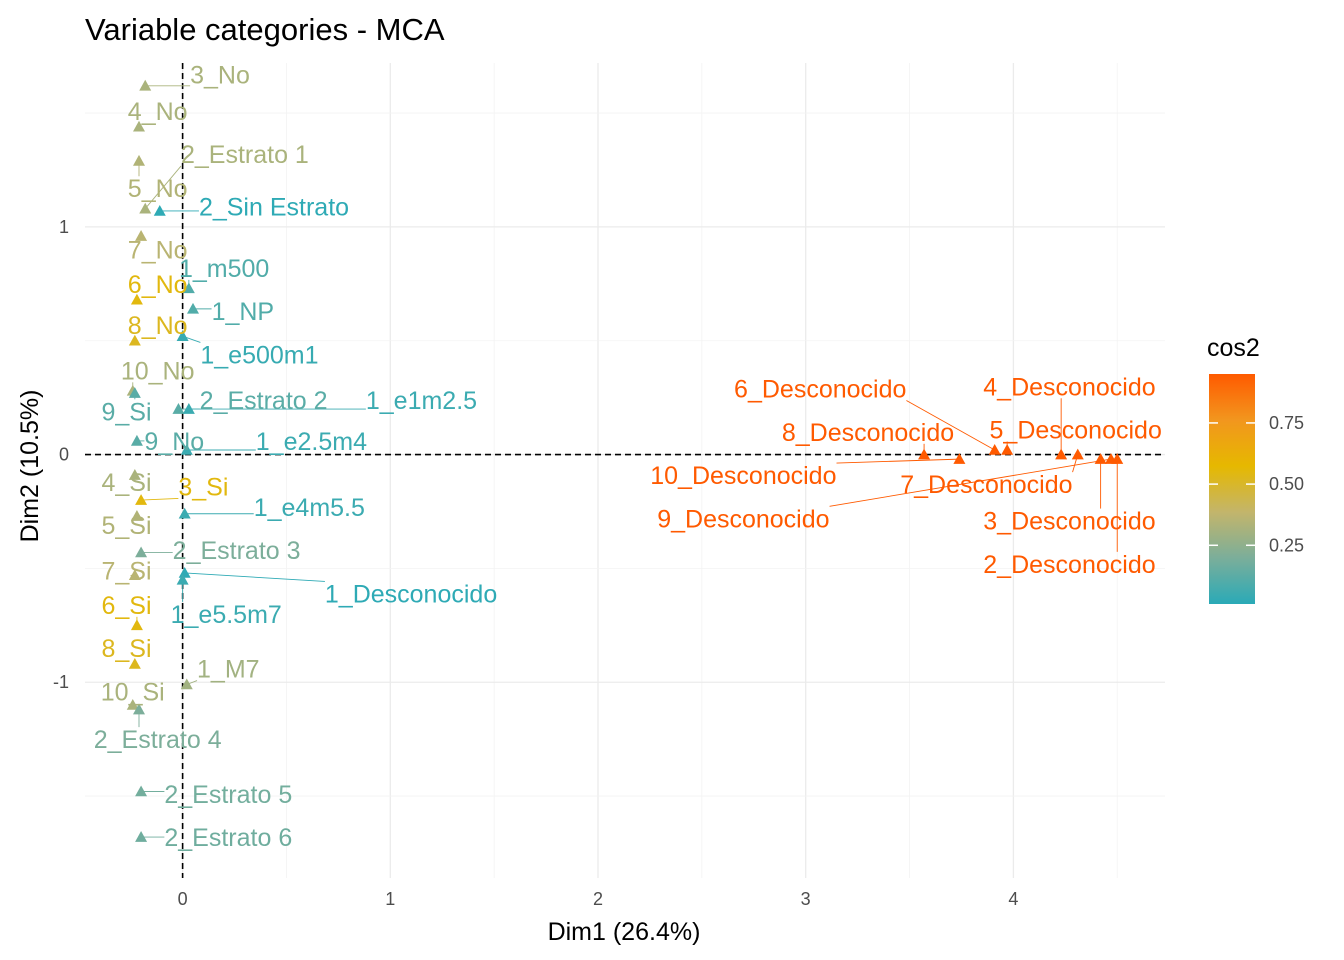 Image resolution: width=1344 pixels, height=960 pixels. What do you see at coordinates (158, 251) in the screenshot?
I see `point-label: 7_No` at bounding box center [158, 251].